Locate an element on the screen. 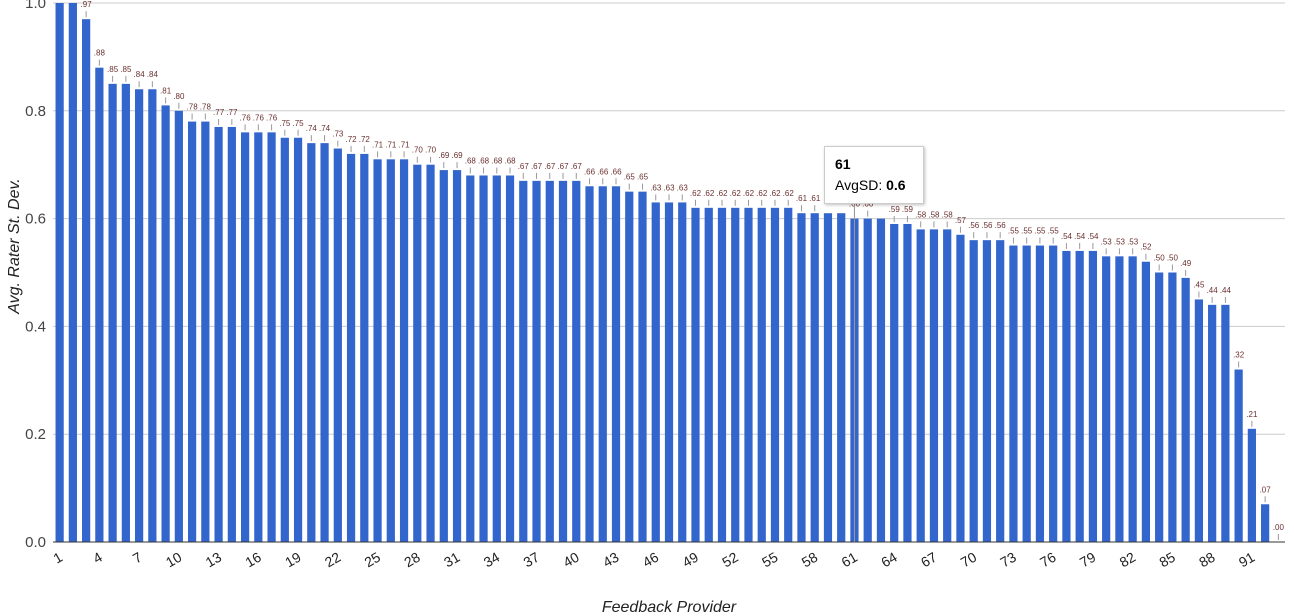  data-label: .58 is located at coordinates (934, 214).